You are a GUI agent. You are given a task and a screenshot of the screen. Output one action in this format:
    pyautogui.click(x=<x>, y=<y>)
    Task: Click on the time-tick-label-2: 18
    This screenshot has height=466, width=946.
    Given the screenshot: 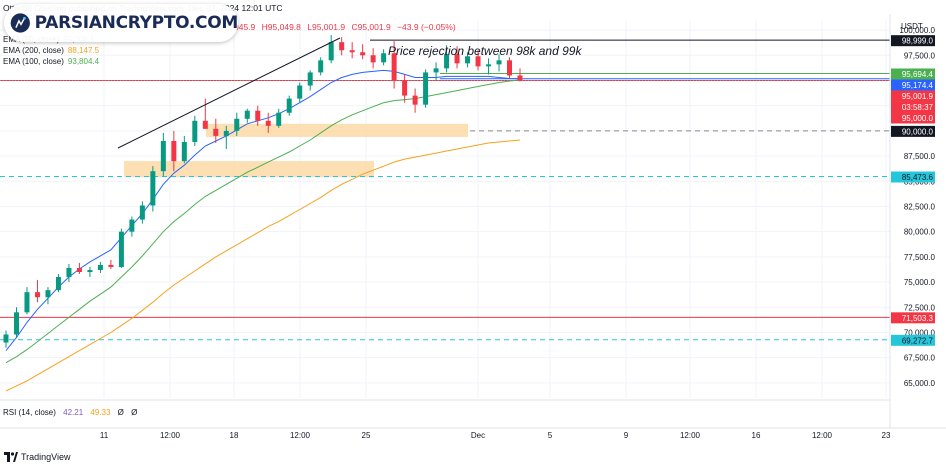 What is the action you would take?
    pyautogui.click(x=234, y=435)
    